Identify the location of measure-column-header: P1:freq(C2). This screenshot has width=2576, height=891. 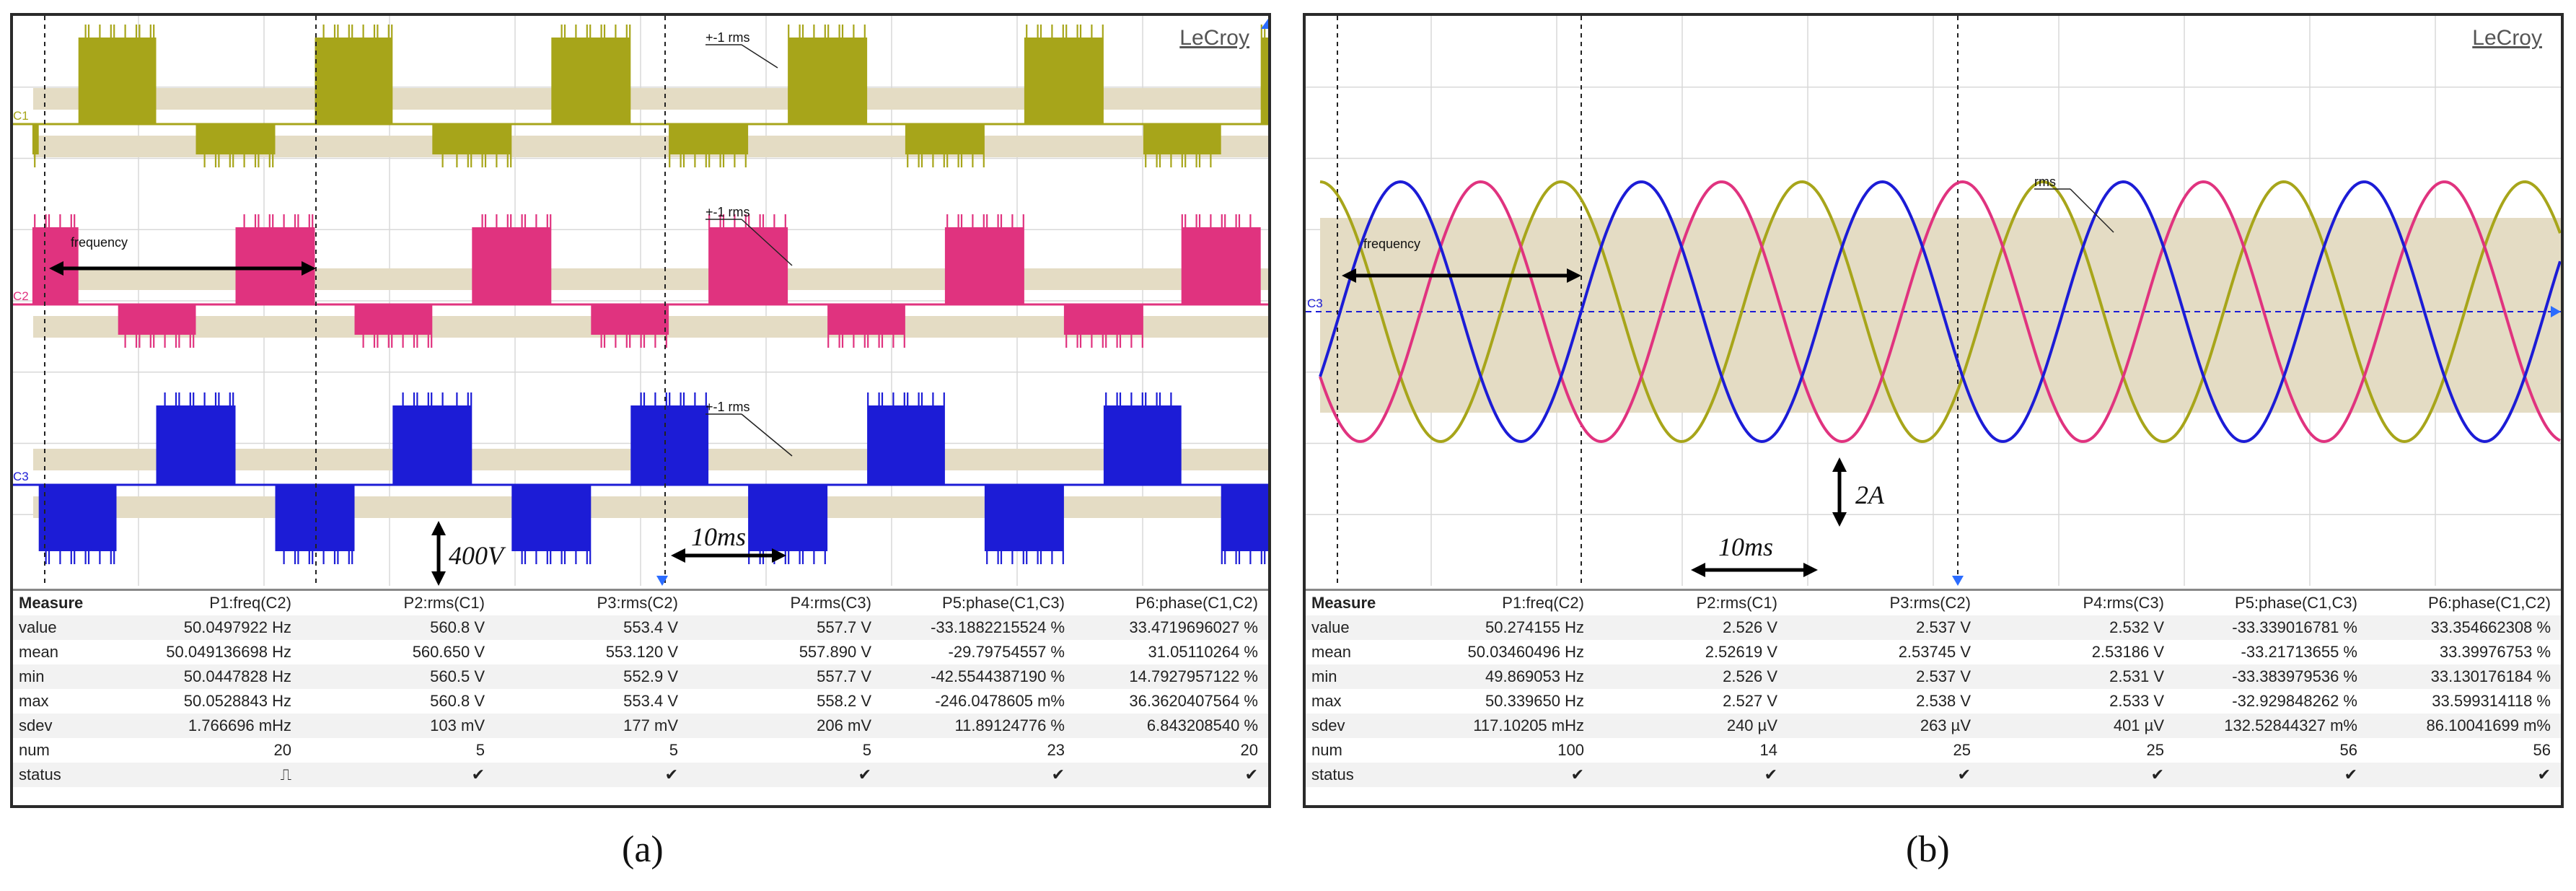
(1543, 603).